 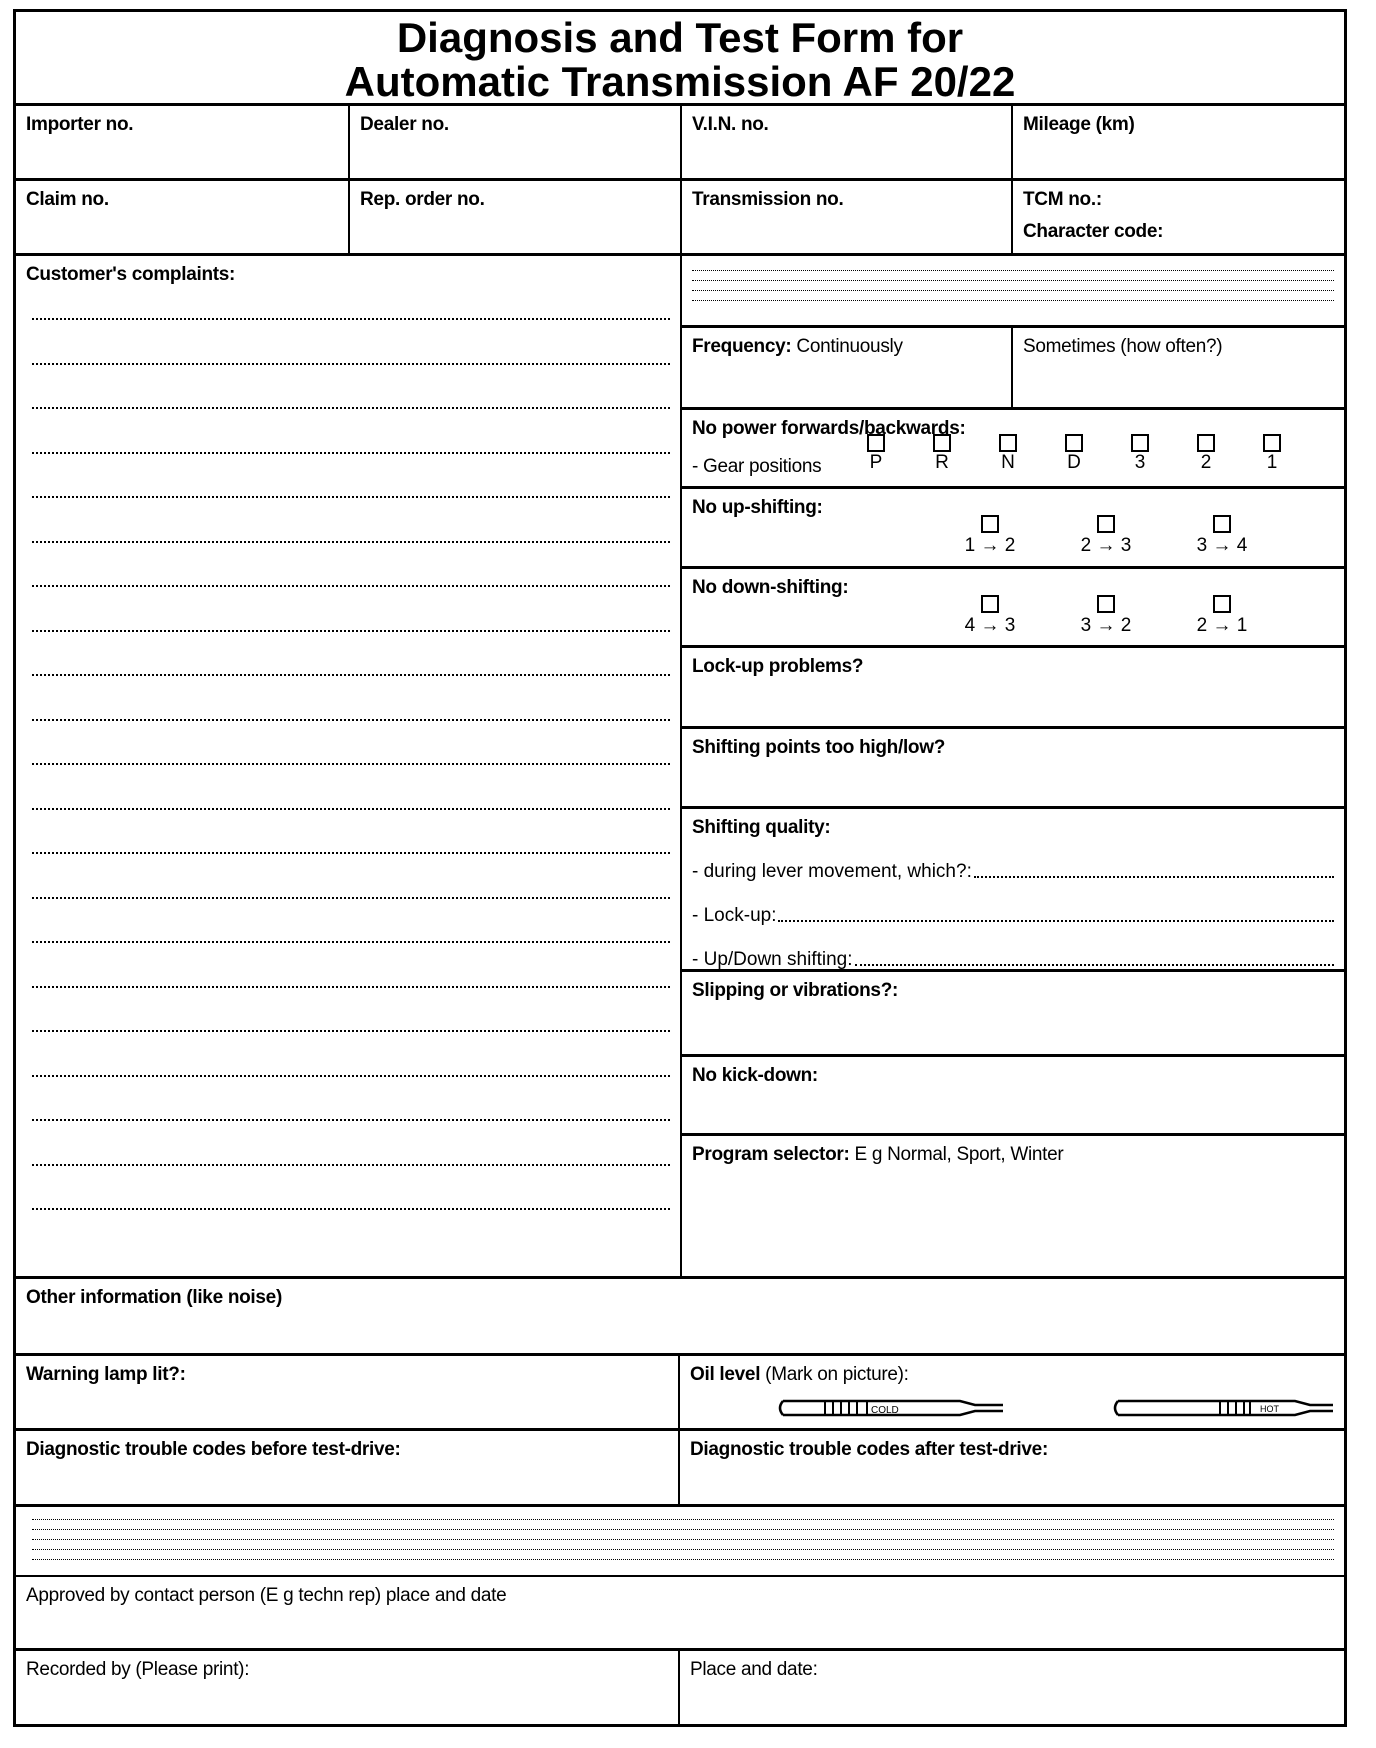 I want to click on shift-quality-label: Shifting quality:, so click(x=761, y=827).